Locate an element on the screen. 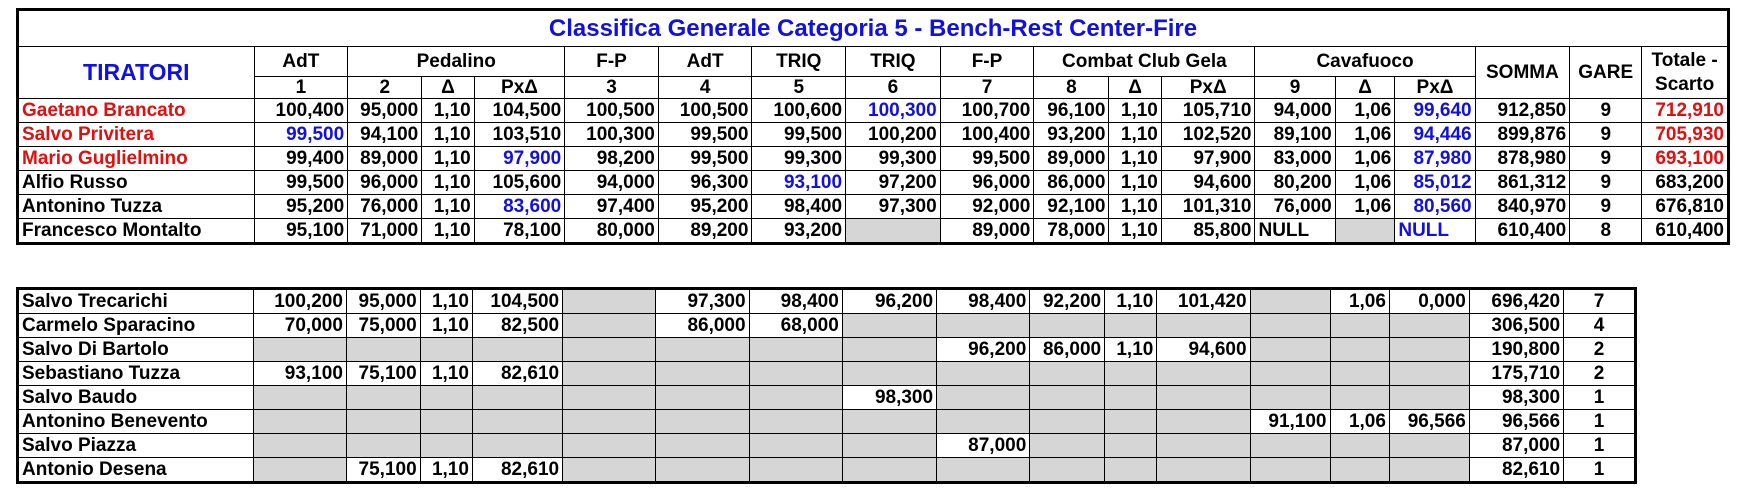 The width and height of the screenshot is (1739, 501). group-header: Cavafuoco is located at coordinates (1365, 61).